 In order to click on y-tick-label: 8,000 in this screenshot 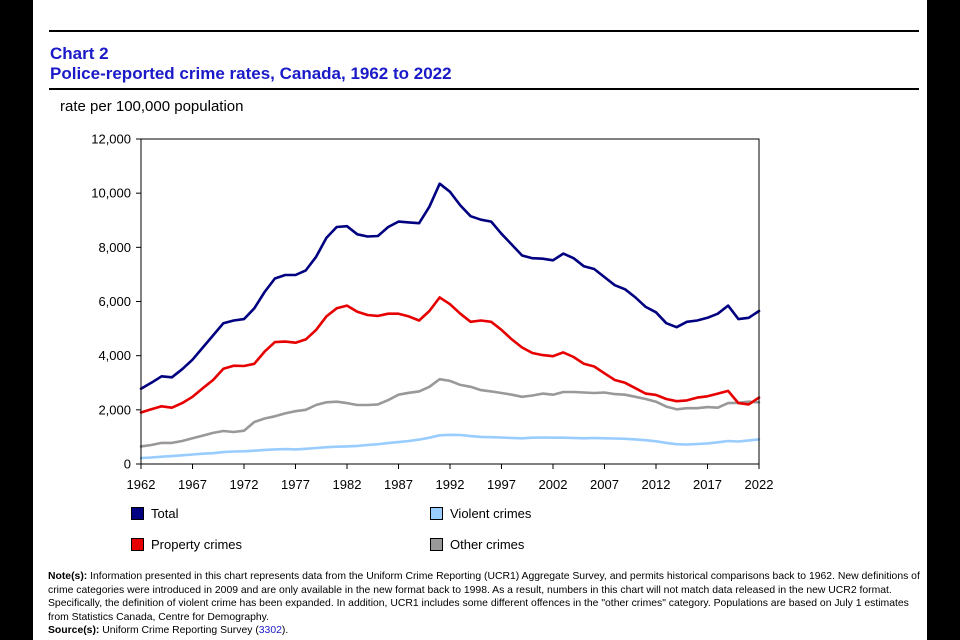, I will do `click(114, 247)`.